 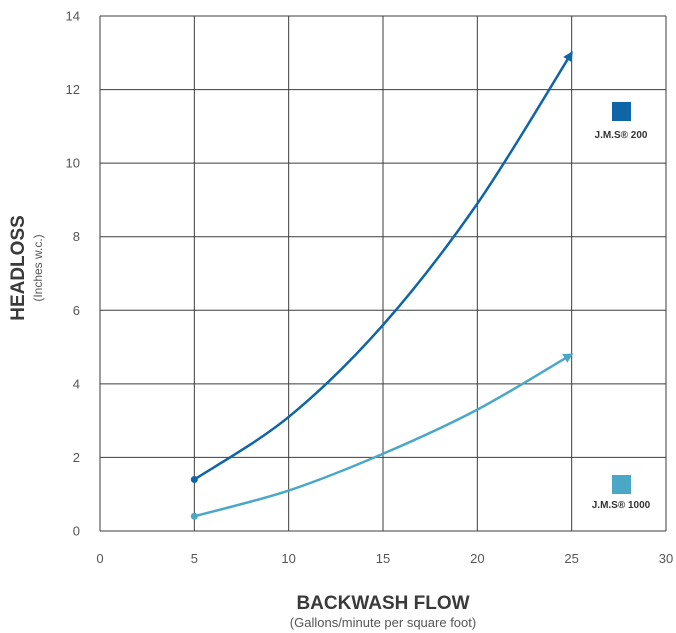 I want to click on y-axis-title: HEADLOSS, so click(x=18, y=268).